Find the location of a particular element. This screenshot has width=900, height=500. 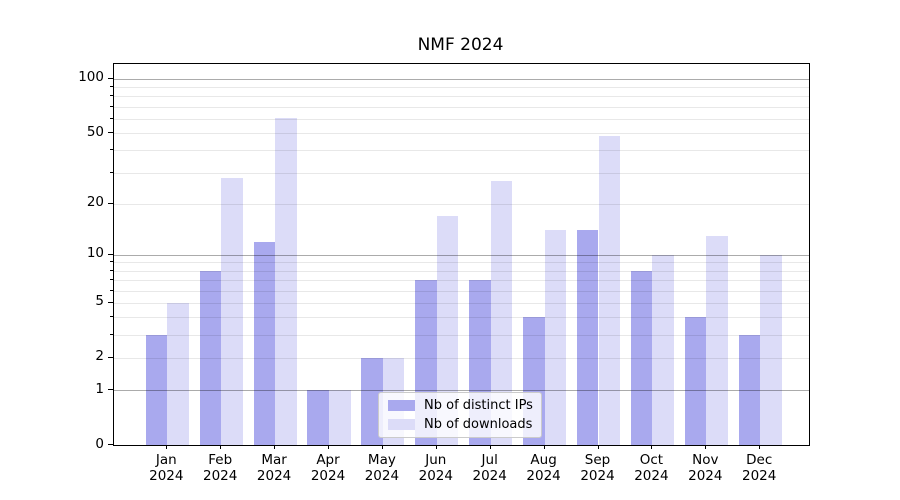

x-tick-label: Dec 2024 is located at coordinates (759, 468).